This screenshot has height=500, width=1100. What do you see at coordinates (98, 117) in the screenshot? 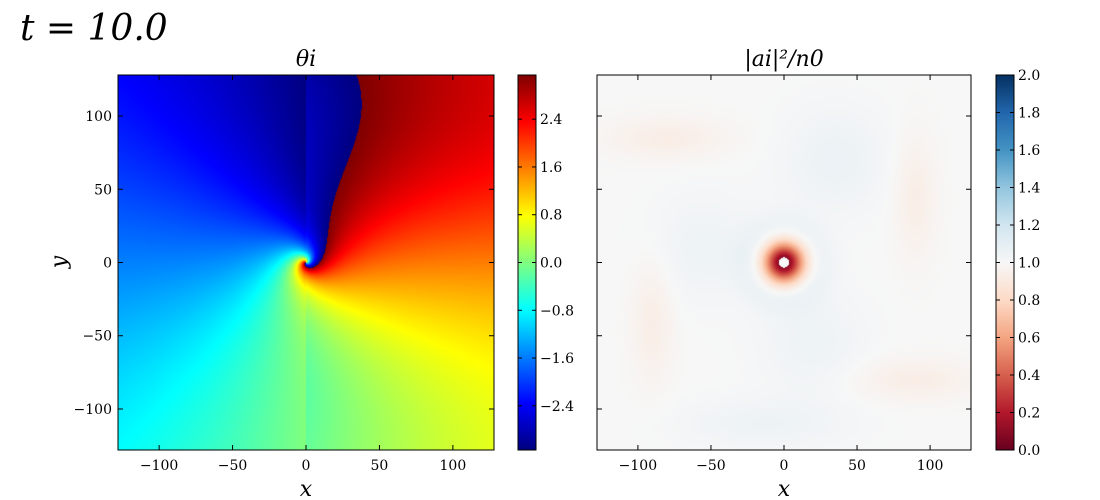
I see `y-tick-label: 100` at bounding box center [98, 117].